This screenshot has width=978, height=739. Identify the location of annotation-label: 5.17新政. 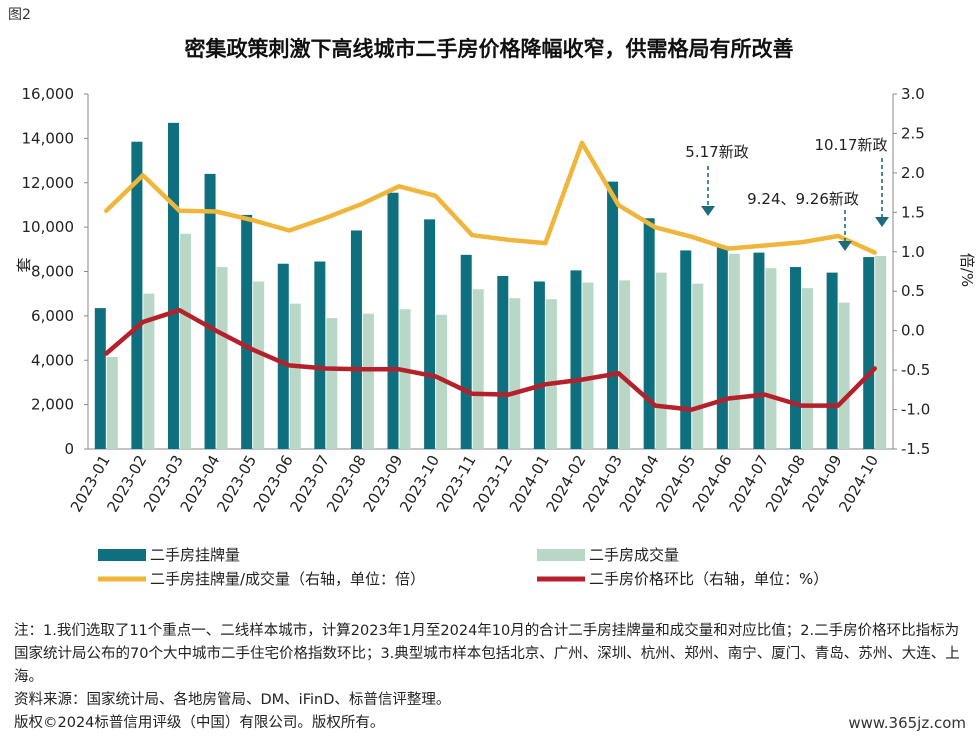
(716, 152).